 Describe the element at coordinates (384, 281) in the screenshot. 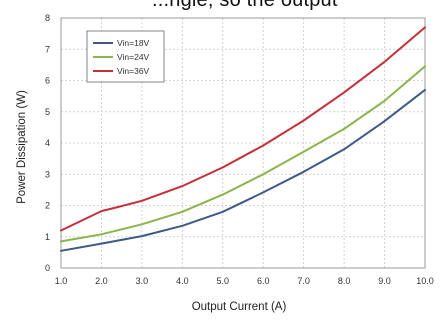

I see `x-tick-label: 9.0` at that location.